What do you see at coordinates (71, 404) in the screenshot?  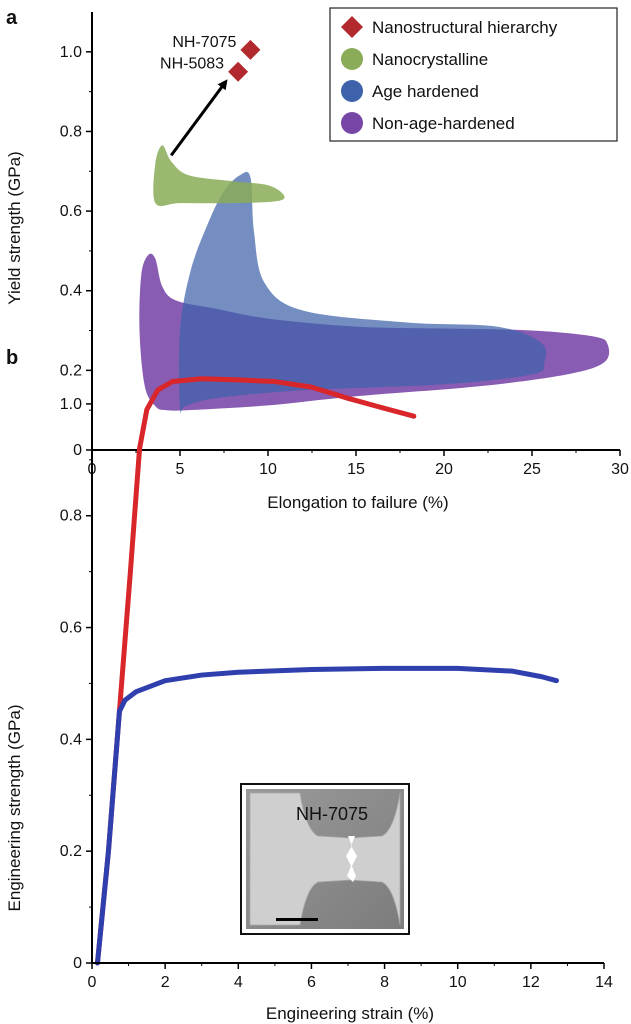 I see `chart-b-y-tick-label: 1.0` at bounding box center [71, 404].